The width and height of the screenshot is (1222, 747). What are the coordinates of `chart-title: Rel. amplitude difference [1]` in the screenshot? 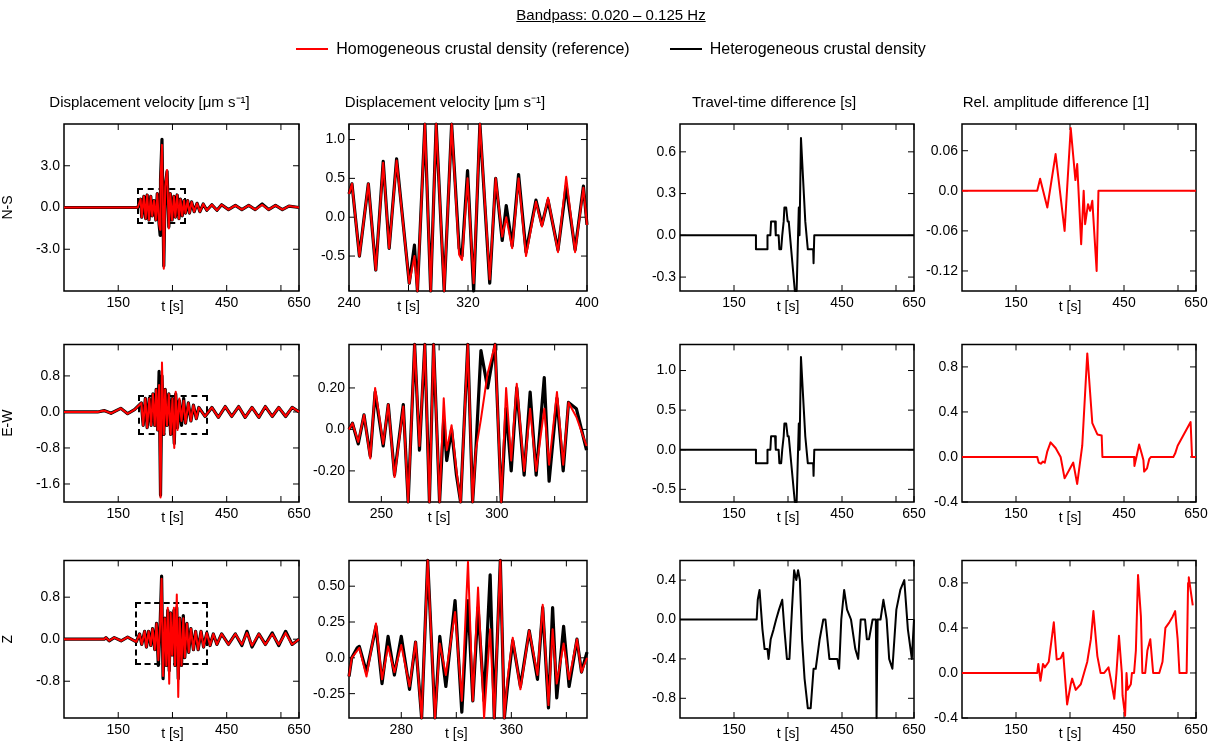 It's located at (1056, 102).